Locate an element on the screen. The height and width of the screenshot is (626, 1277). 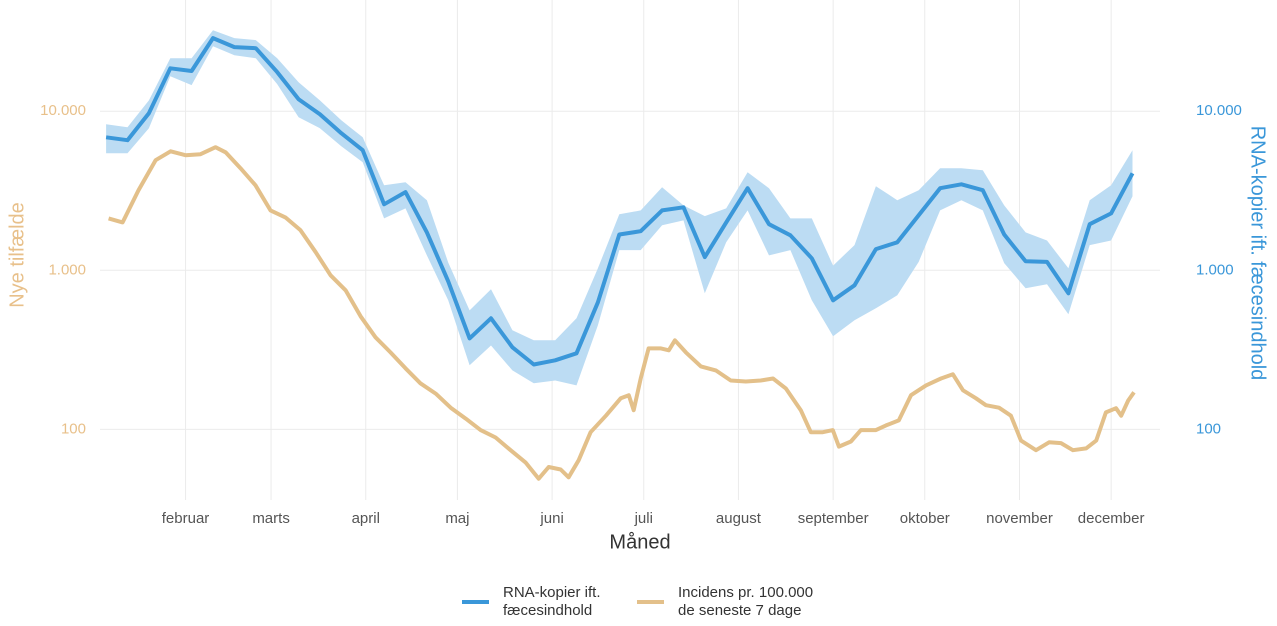
x-tick-label: juli is located at coordinates (643, 518).